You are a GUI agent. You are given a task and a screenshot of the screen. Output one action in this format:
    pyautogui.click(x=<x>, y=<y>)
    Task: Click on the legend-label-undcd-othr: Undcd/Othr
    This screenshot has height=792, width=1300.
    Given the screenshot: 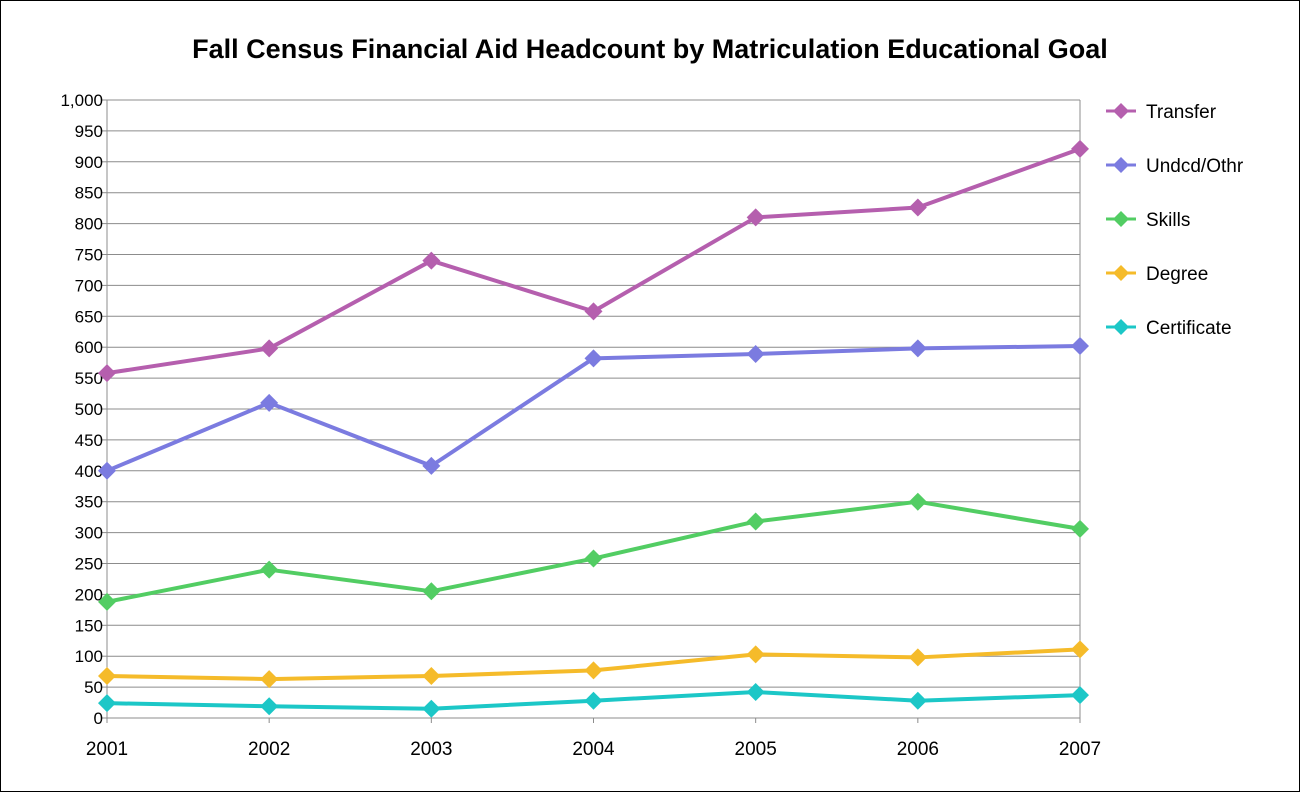 What is the action you would take?
    pyautogui.click(x=1195, y=166)
    